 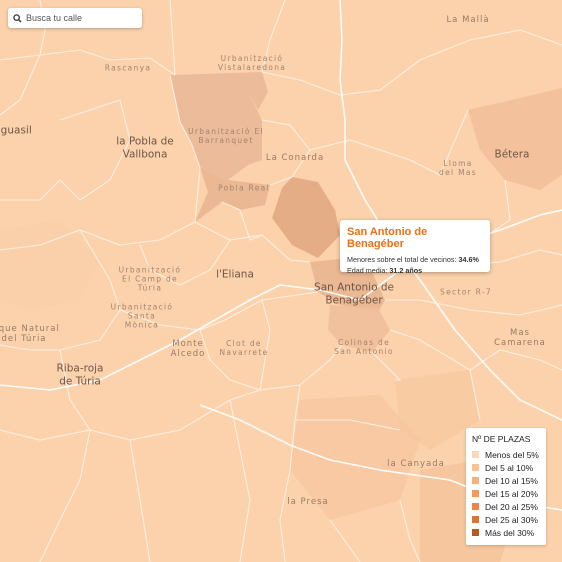 What do you see at coordinates (402, 259) in the screenshot?
I see `popup-minors-label: Menores sobre el total de vecinos:` at bounding box center [402, 259].